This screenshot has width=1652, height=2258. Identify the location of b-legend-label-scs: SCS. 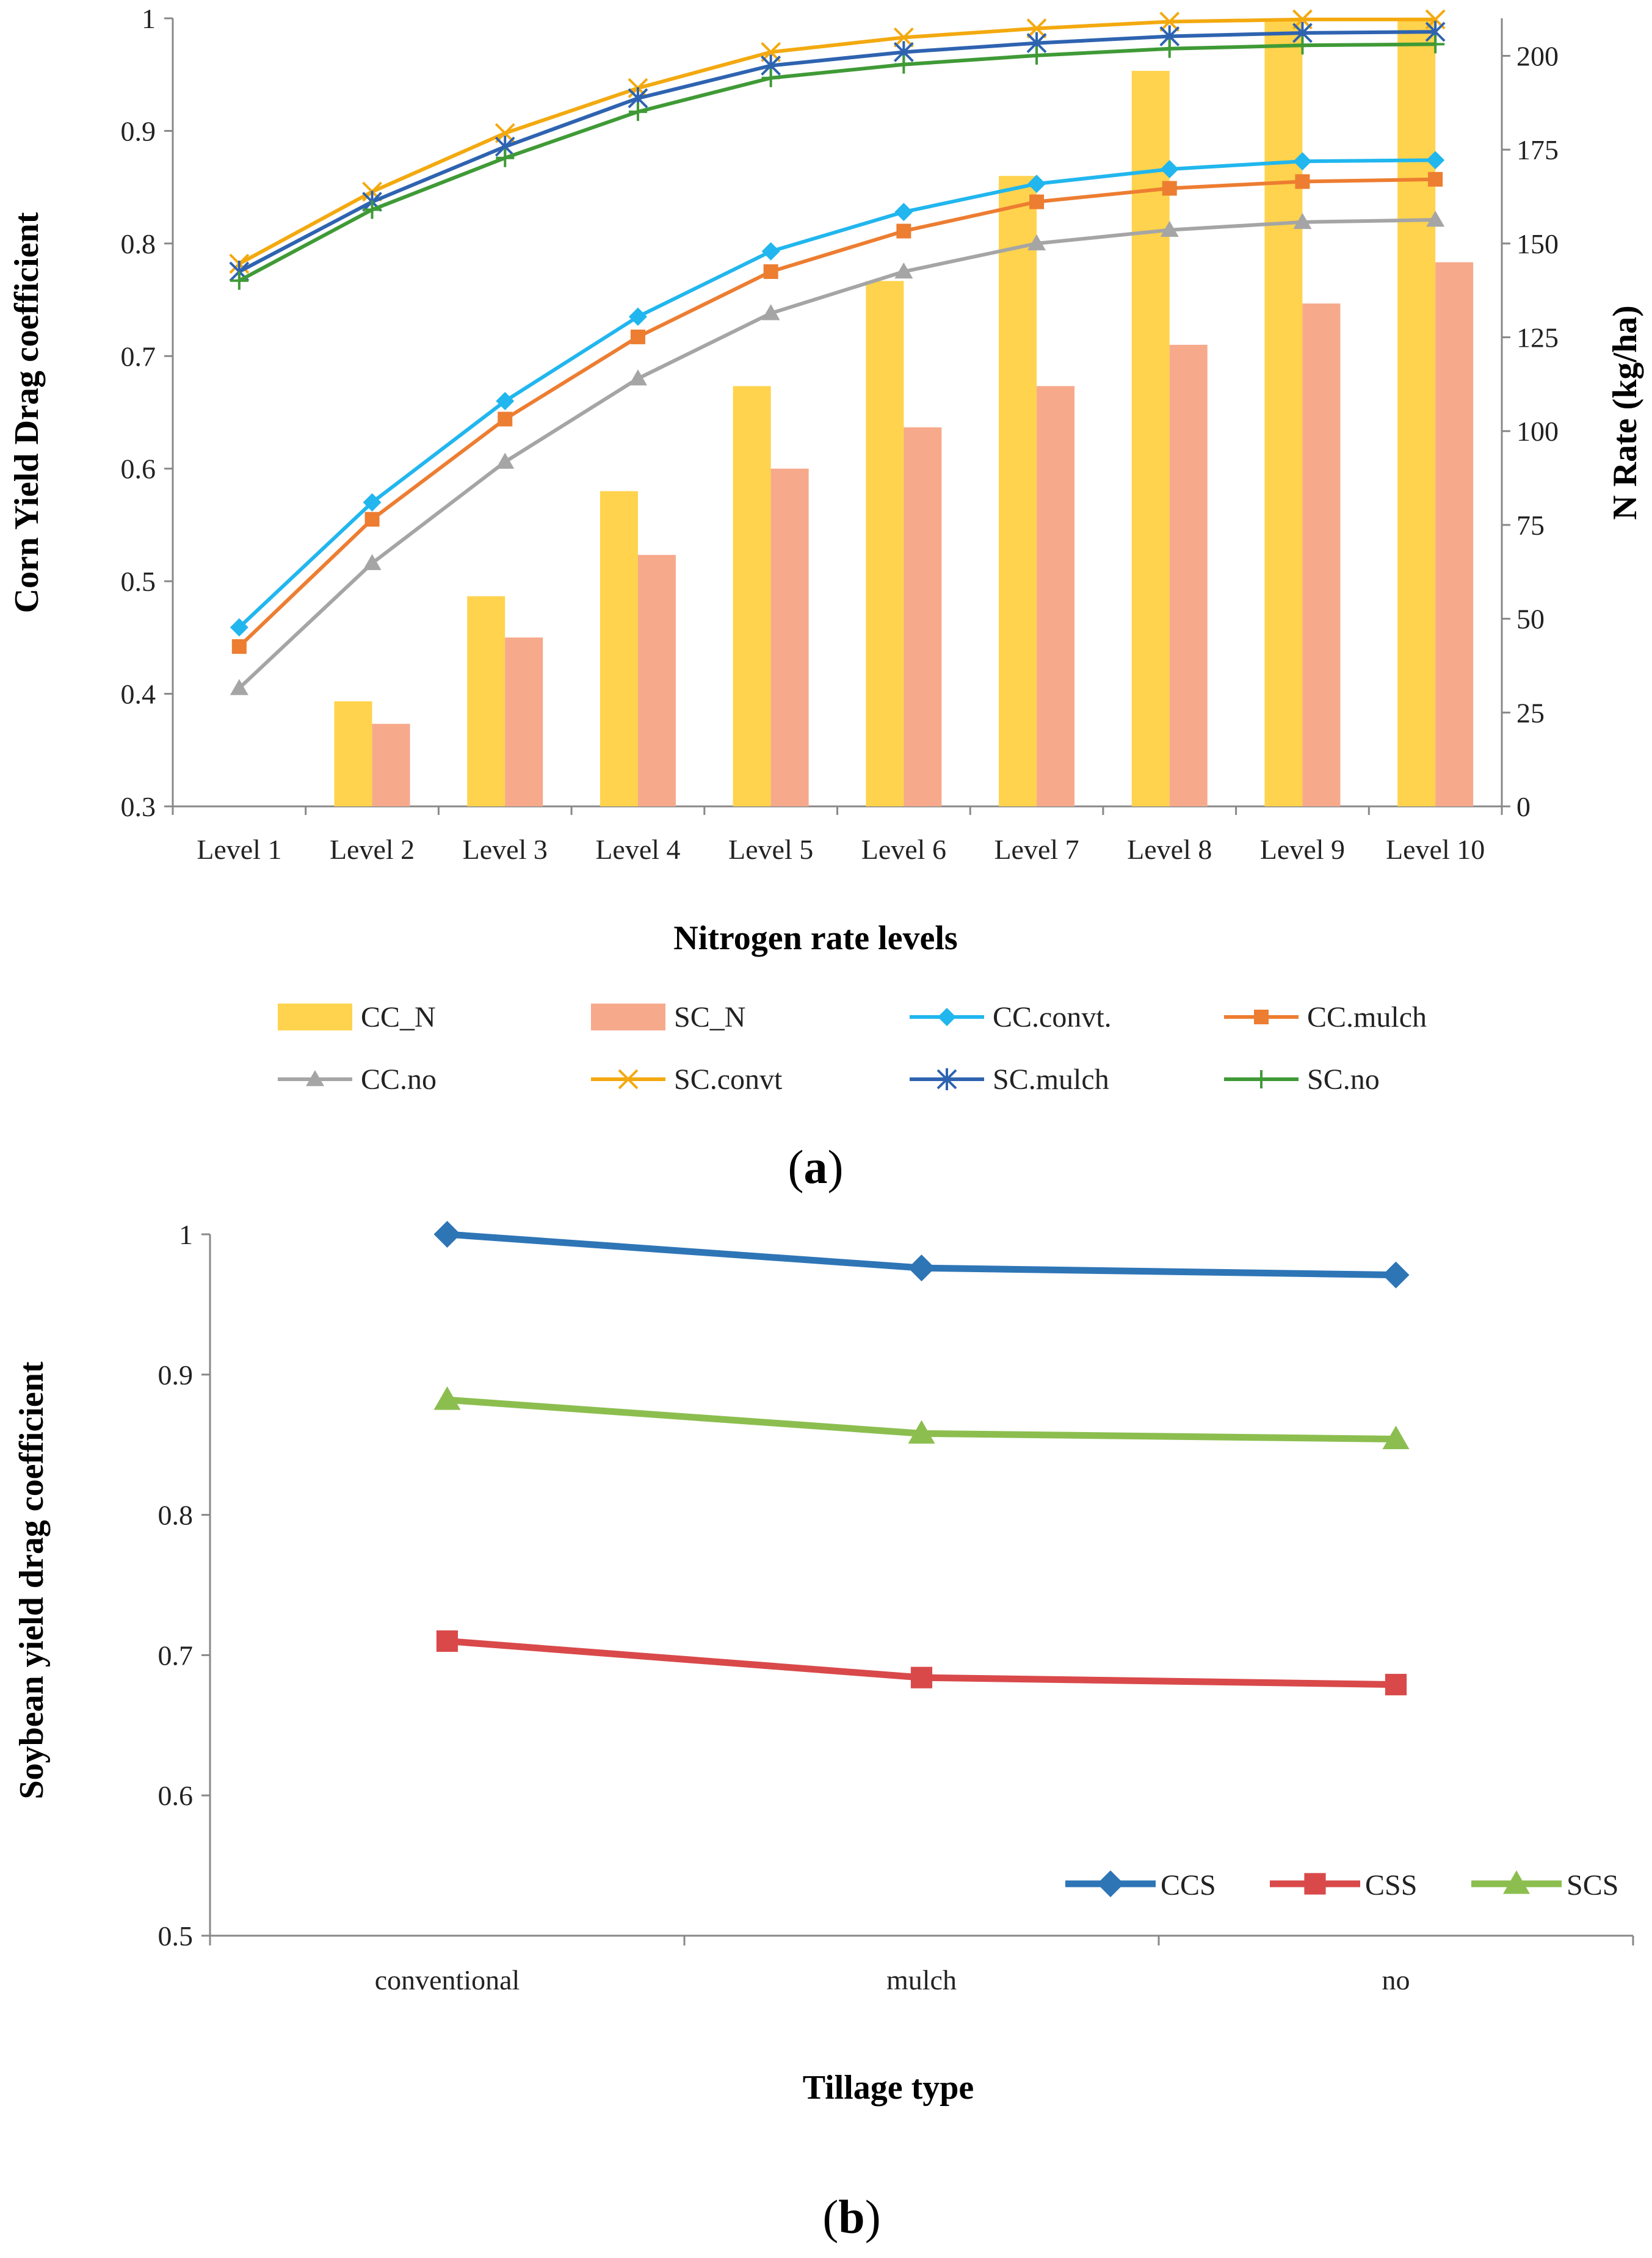
(1592, 1885).